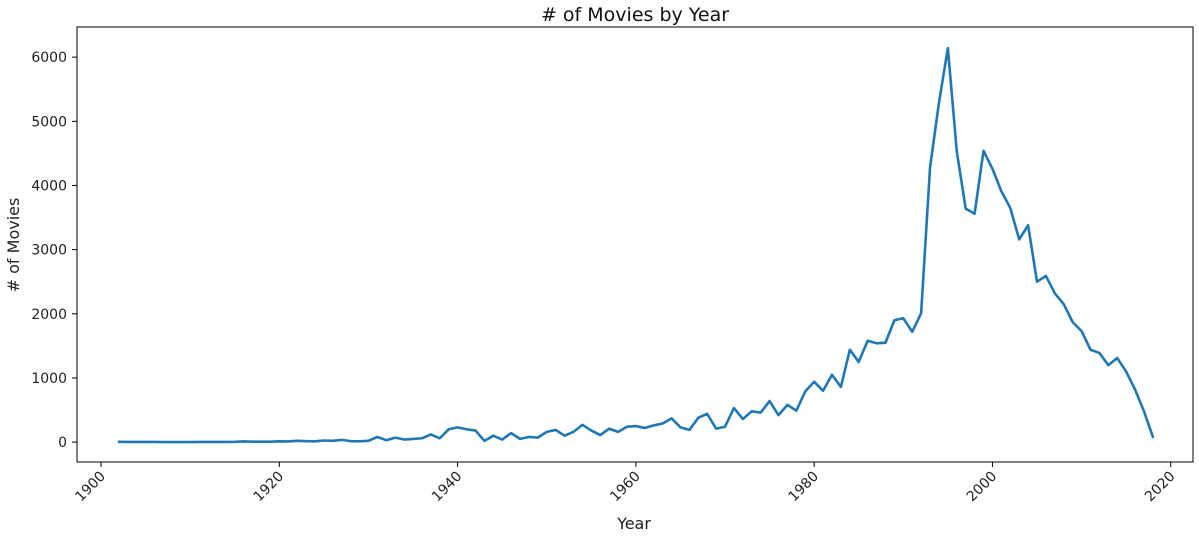 The image size is (1199, 538). What do you see at coordinates (625, 487) in the screenshot?
I see `x-tick-label: 1960` at bounding box center [625, 487].